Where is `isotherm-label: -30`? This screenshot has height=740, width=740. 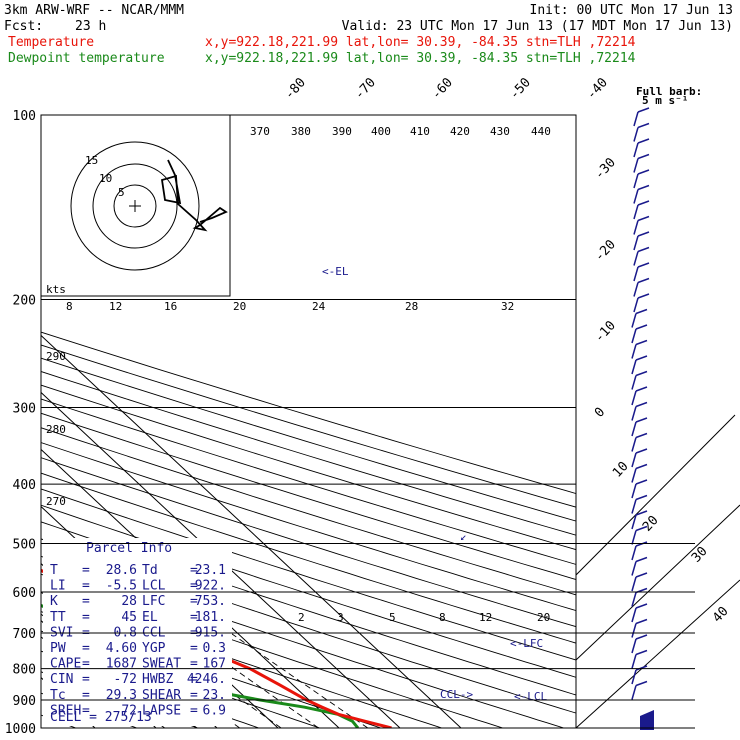 isotherm-label: -30 is located at coordinates (605, 168).